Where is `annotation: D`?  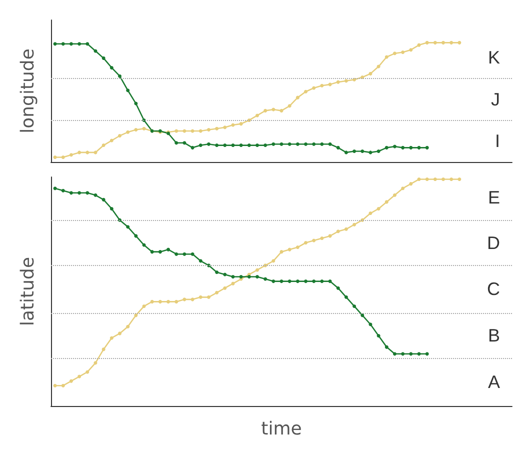
annotation: D is located at coordinates (493, 242).